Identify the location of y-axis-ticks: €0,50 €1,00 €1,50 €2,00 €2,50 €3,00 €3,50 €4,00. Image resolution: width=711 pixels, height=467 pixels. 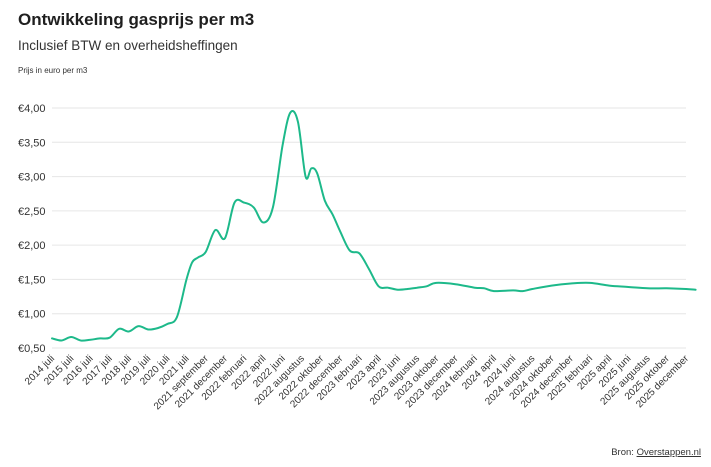
(32, 229).